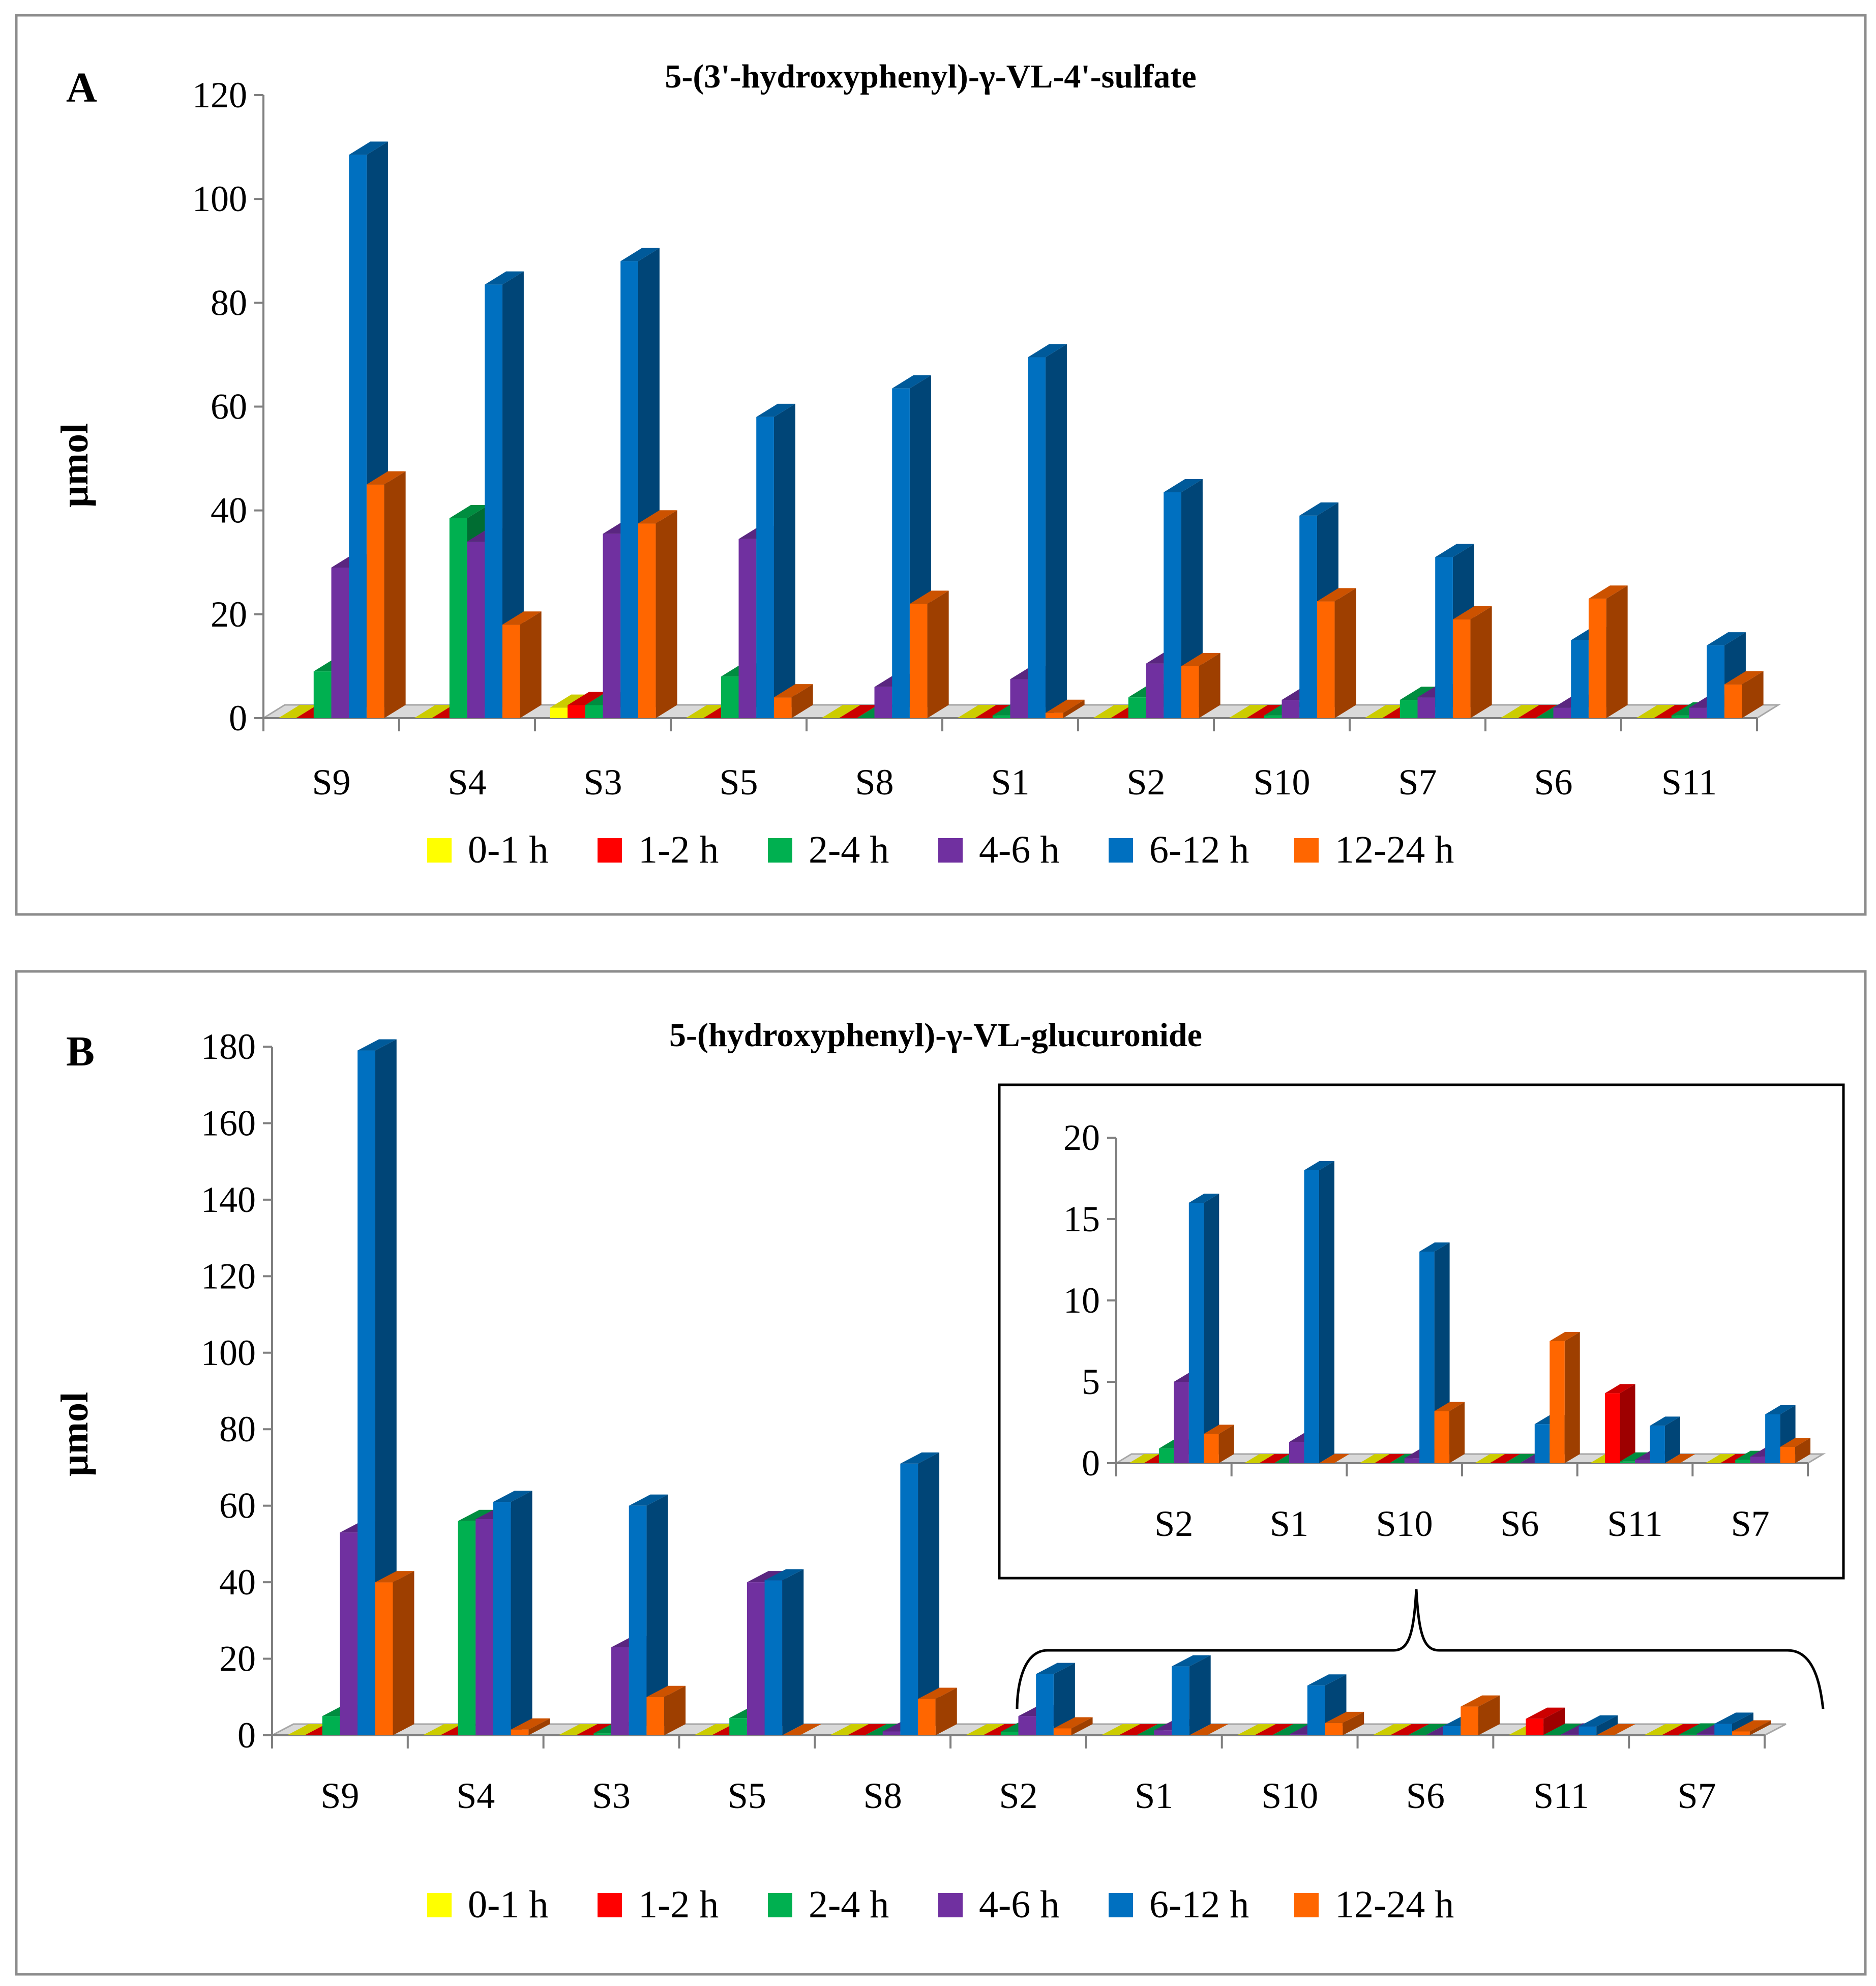 The height and width of the screenshot is (1986, 1876). What do you see at coordinates (801, 1729) in the screenshot?
I see `panel-b-bar-s5-12-24-h` at bounding box center [801, 1729].